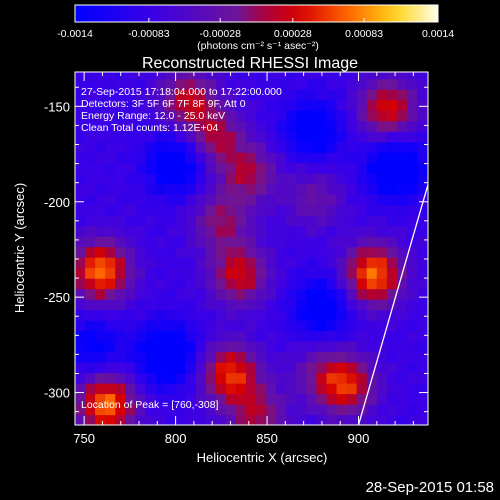 The width and height of the screenshot is (500, 500). I want to click on chart-title: Reconstructed RHESSI Image, so click(250, 63).